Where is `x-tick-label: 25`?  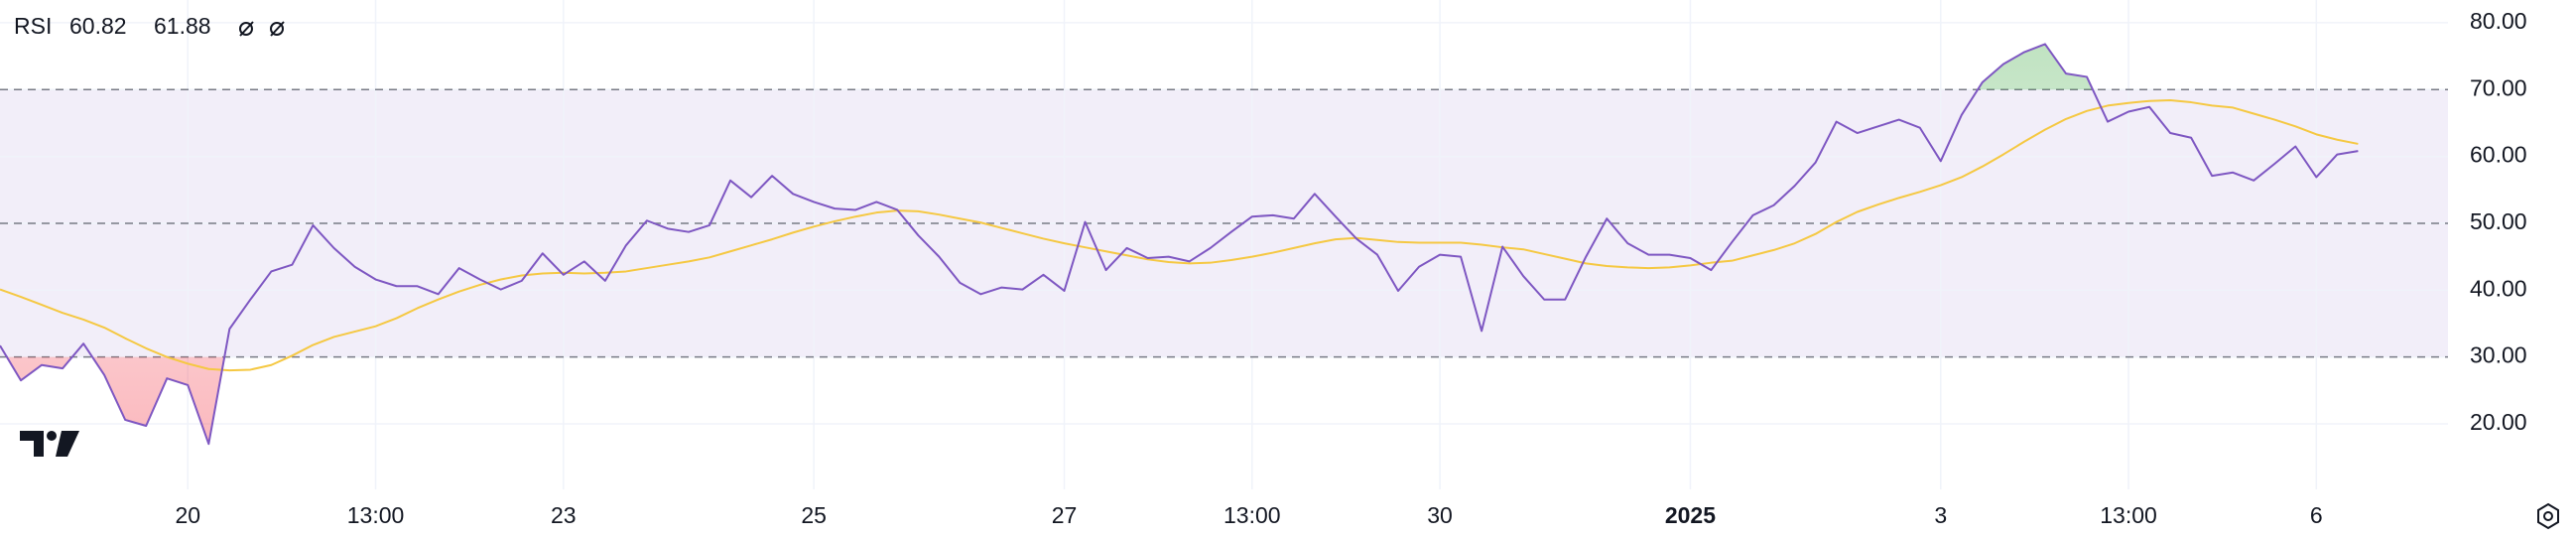 x-tick-label: 25 is located at coordinates (814, 515).